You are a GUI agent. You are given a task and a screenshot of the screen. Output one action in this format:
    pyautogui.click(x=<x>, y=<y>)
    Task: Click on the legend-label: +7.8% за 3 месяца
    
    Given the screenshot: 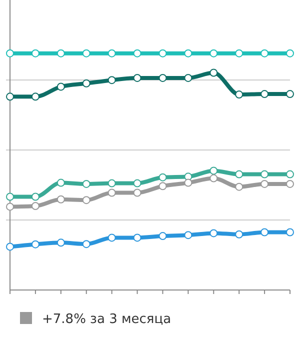 What is the action you would take?
    pyautogui.click(x=107, y=319)
    